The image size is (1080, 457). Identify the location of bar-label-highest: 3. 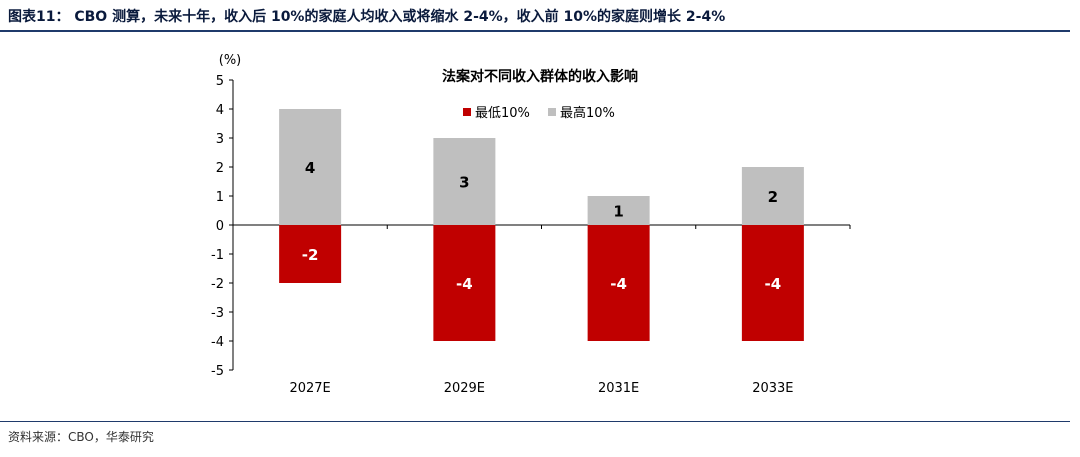
(464, 183).